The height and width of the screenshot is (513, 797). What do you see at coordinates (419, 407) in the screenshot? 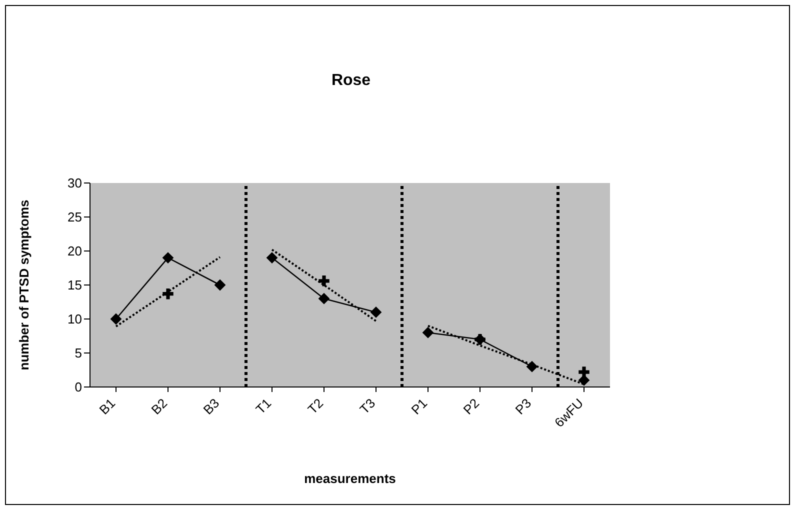
I see `x-tick-label: P1` at bounding box center [419, 407].